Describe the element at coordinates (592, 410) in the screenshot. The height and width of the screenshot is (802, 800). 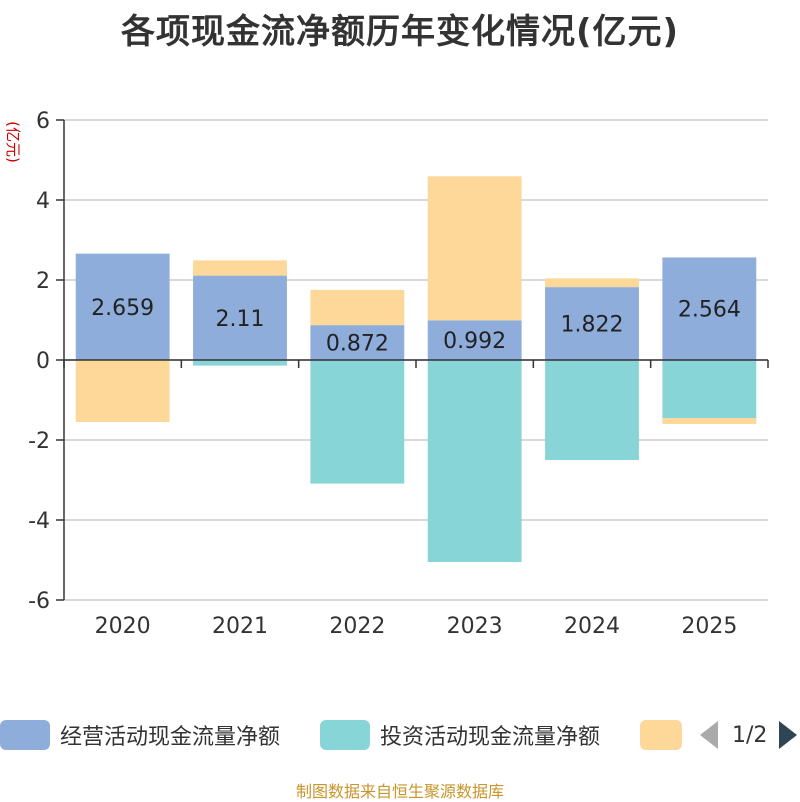
I see `bar-investing-2024` at that location.